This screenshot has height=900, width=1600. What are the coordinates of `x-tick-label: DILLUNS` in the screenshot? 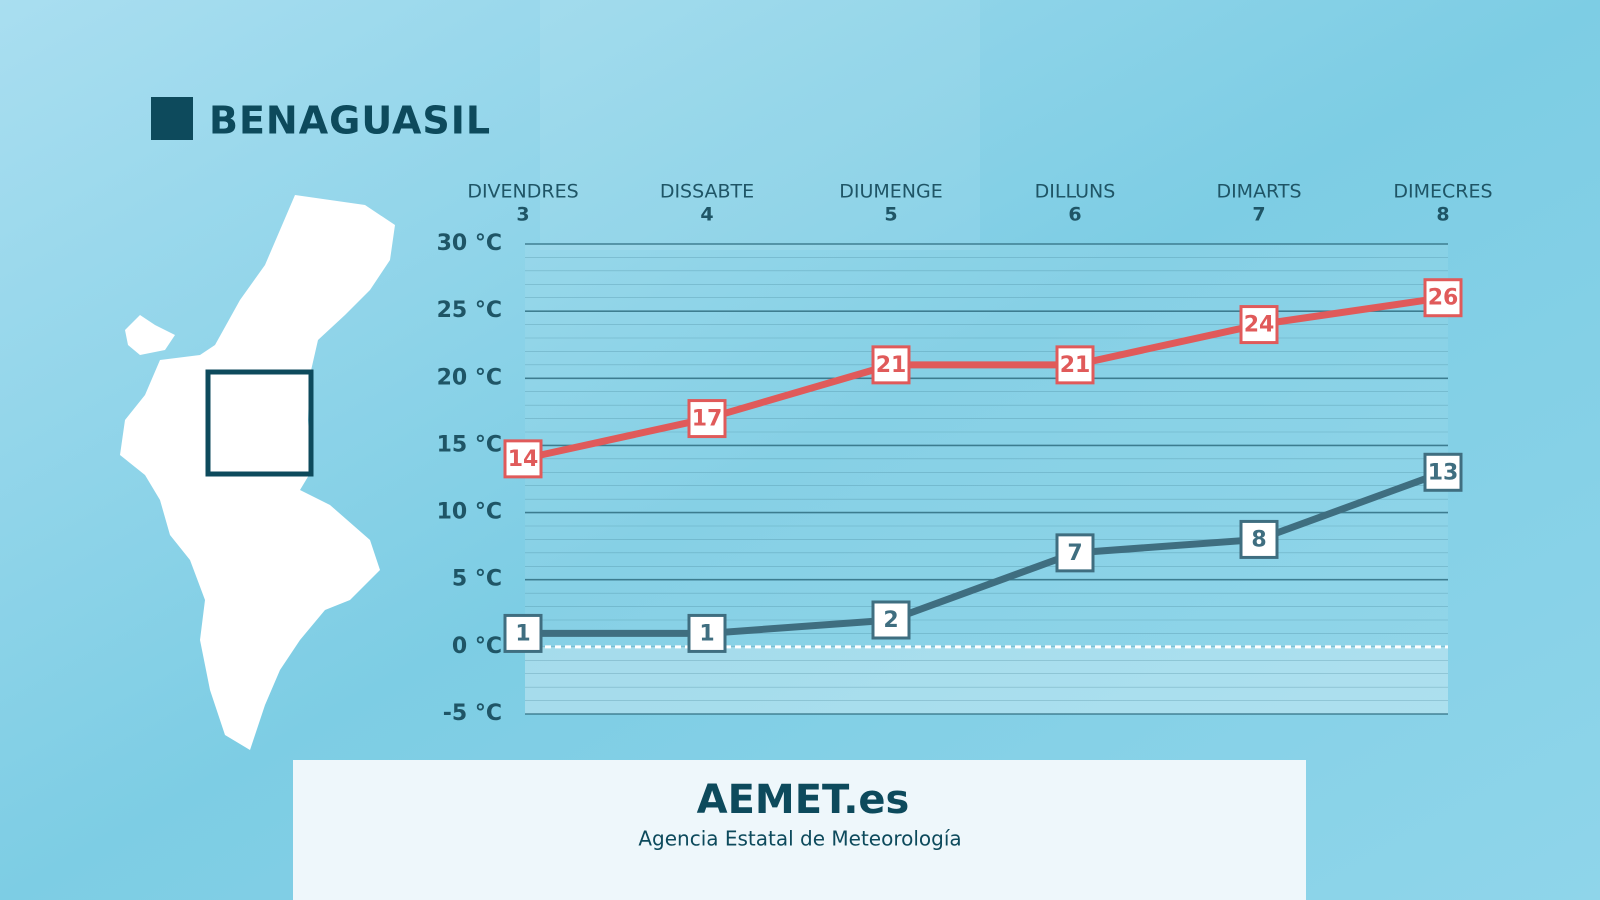 It's located at (1075, 192).